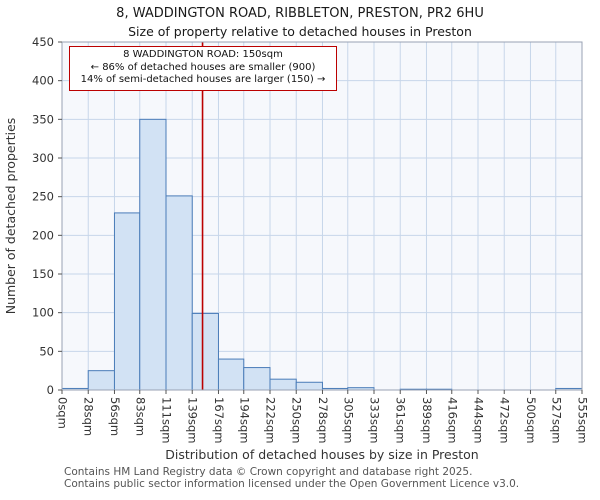  Describe the element at coordinates (43, 42) in the screenshot. I see `y-tick-label: 450` at that location.